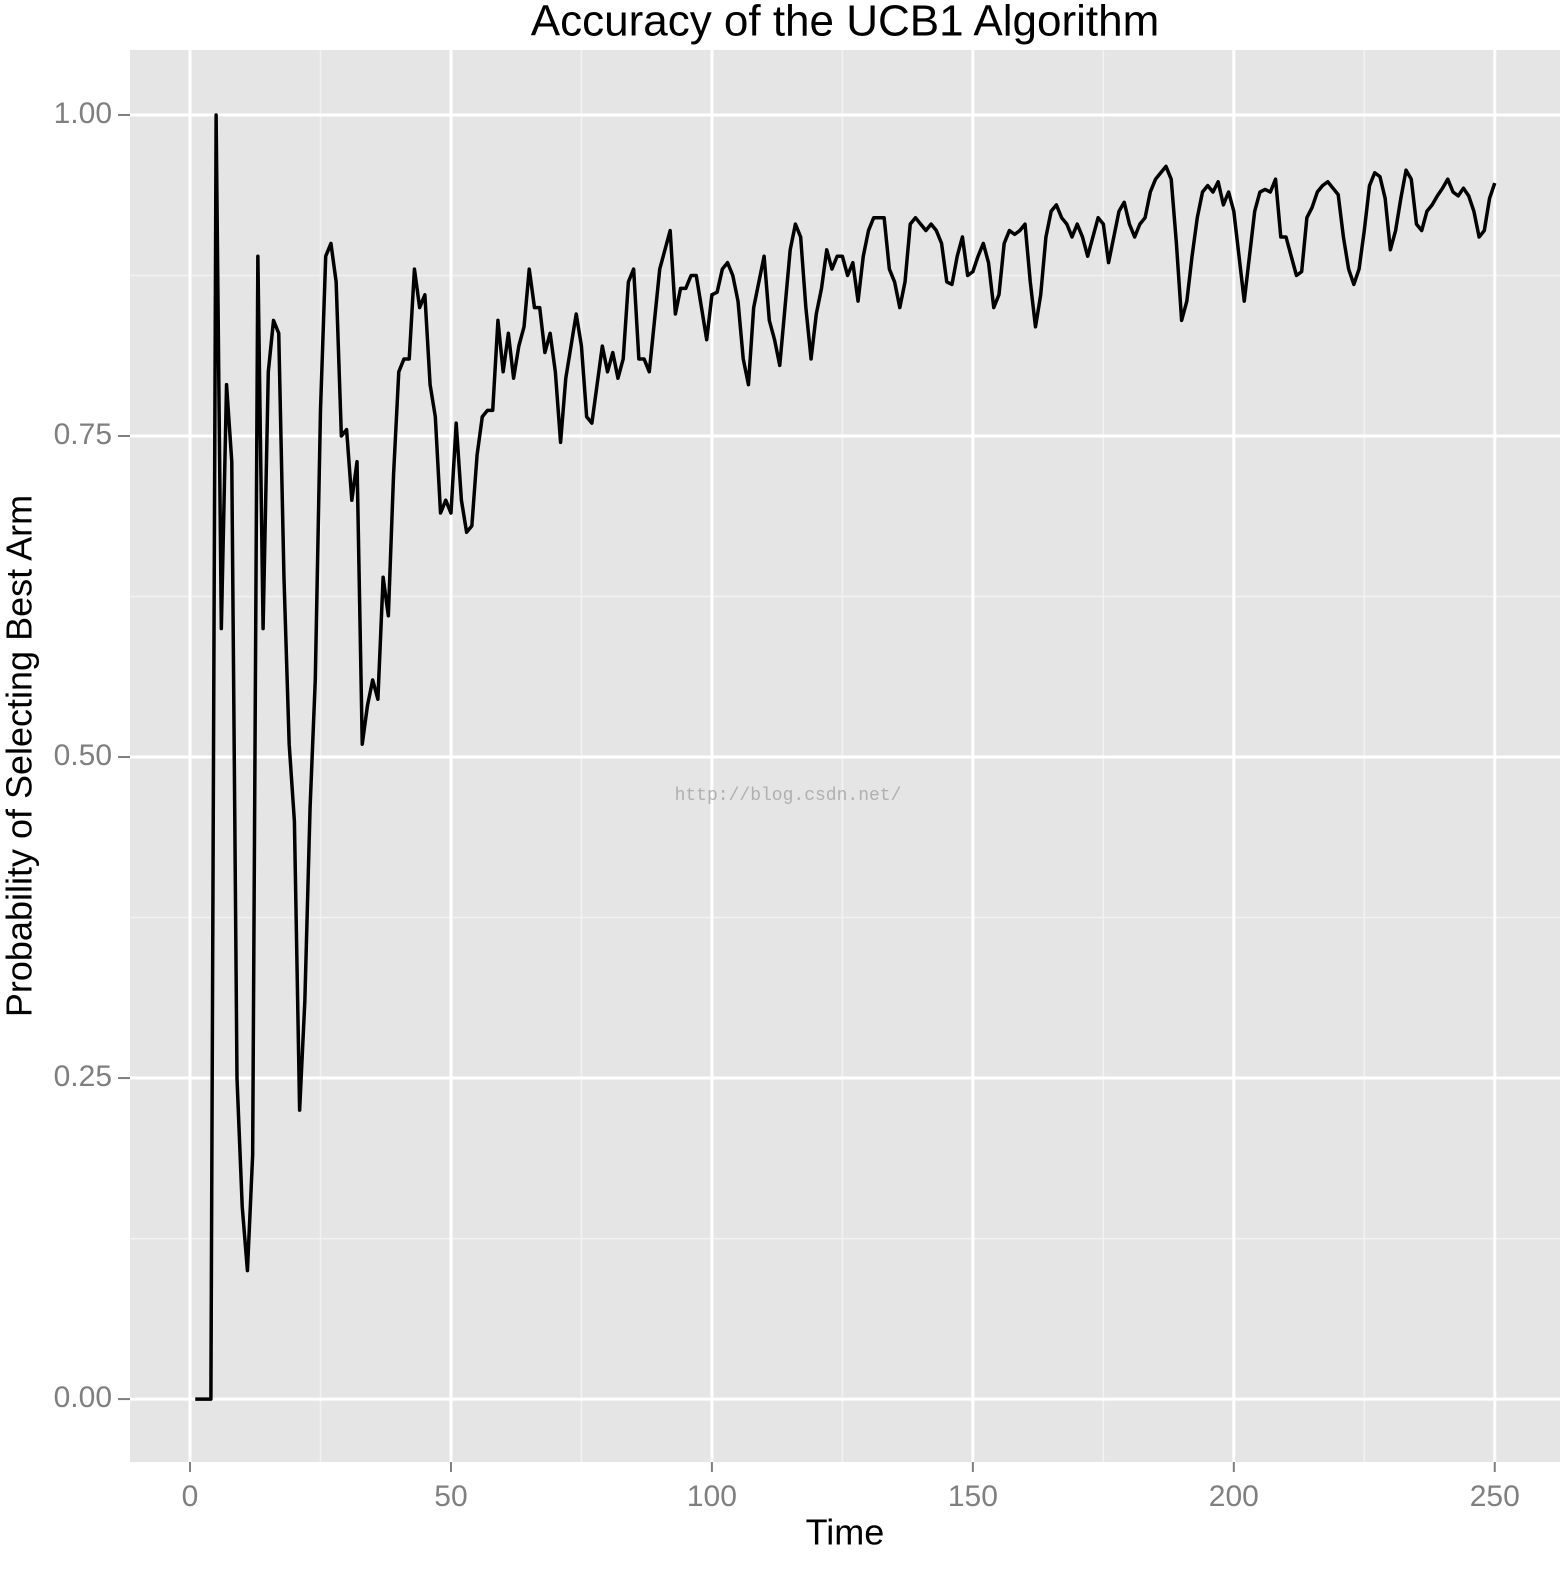 The image size is (1565, 1573). I want to click on x-tick-label: 50, so click(450, 1496).